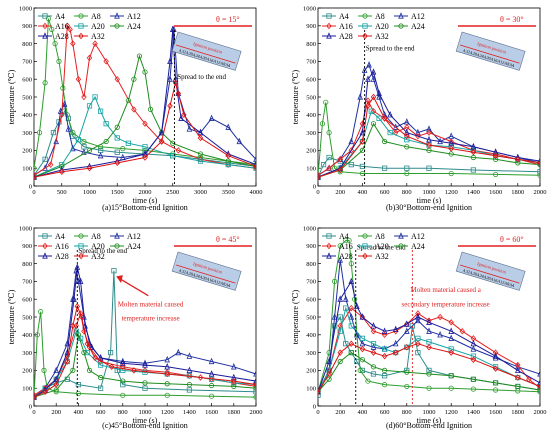 The image size is (550, 440). What do you see at coordinates (145, 116) in the screenshot?
I see `series-line-a24` at bounding box center [145, 116].